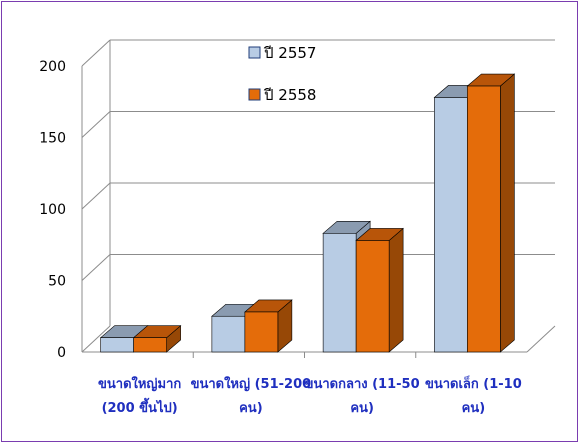  What do you see at coordinates (61, 353) in the screenshot?
I see `y-tick-label: 0` at bounding box center [61, 353].